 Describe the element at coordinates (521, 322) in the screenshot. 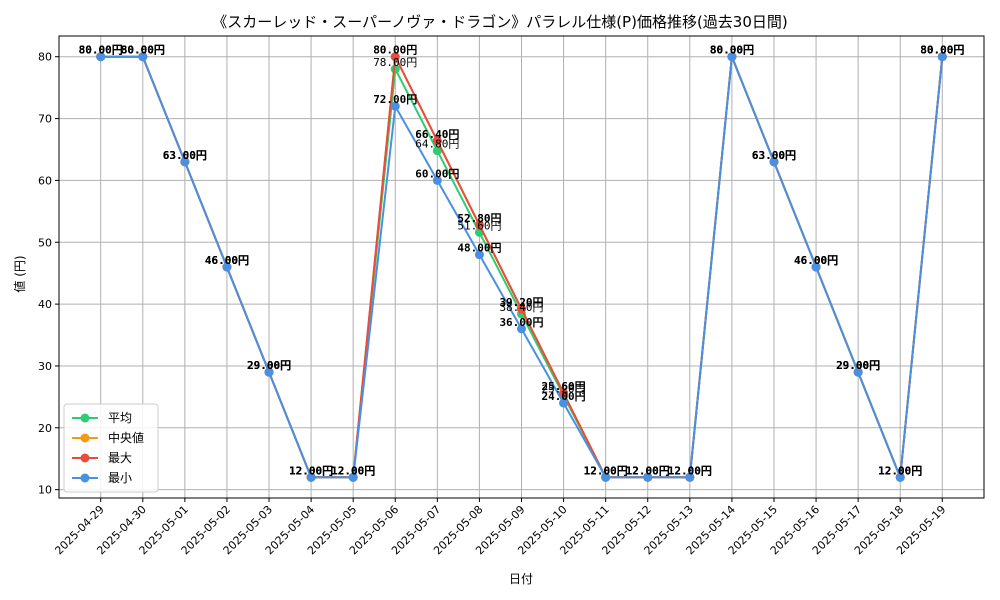

I see `data-label: 36.00円` at that location.